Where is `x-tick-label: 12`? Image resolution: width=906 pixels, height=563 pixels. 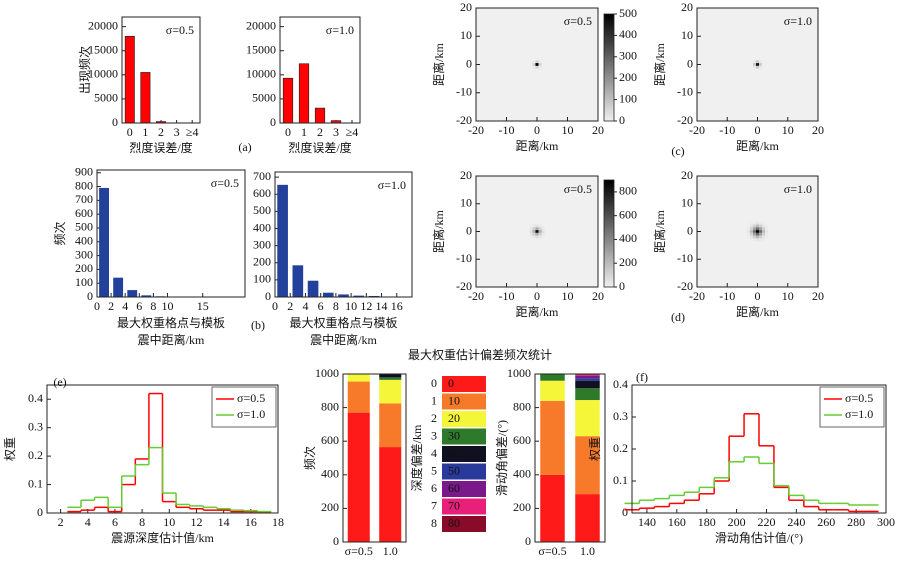 x-tick-label: 12 is located at coordinates (366, 306).